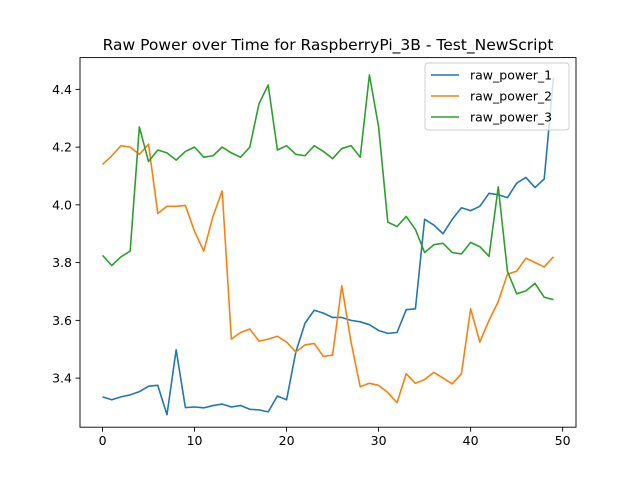  What do you see at coordinates (62, 378) in the screenshot?
I see `y-tick-label: 3.4` at bounding box center [62, 378].